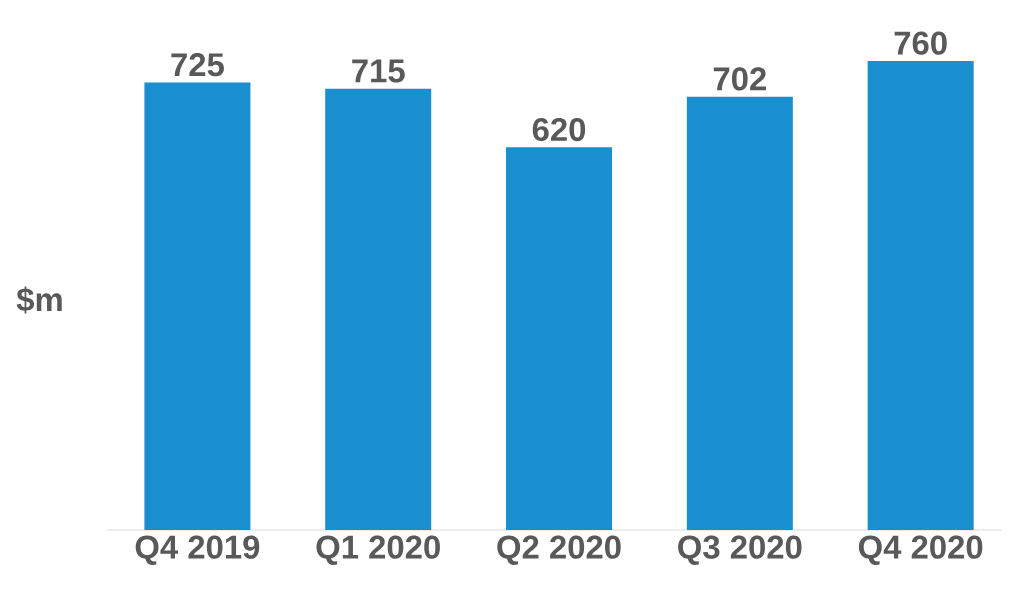 This screenshot has height=592, width=1009. I want to click on x-tick-label: Q4 2019, so click(197, 550).